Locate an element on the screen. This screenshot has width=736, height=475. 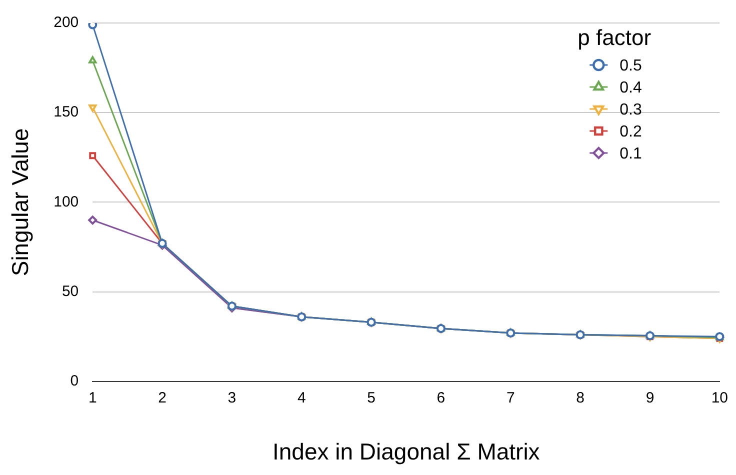
x-tick-label: 2 is located at coordinates (162, 398).